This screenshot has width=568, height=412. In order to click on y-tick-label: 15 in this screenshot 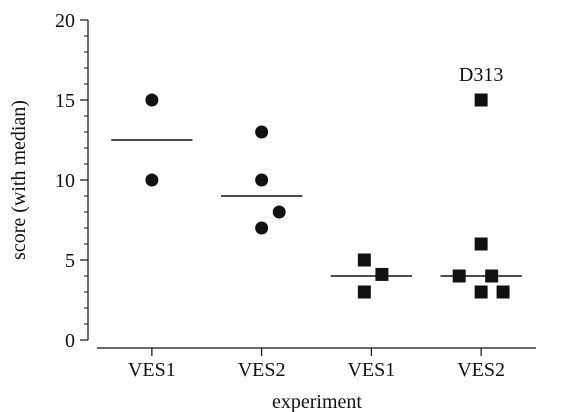, I will do `click(65, 101)`.